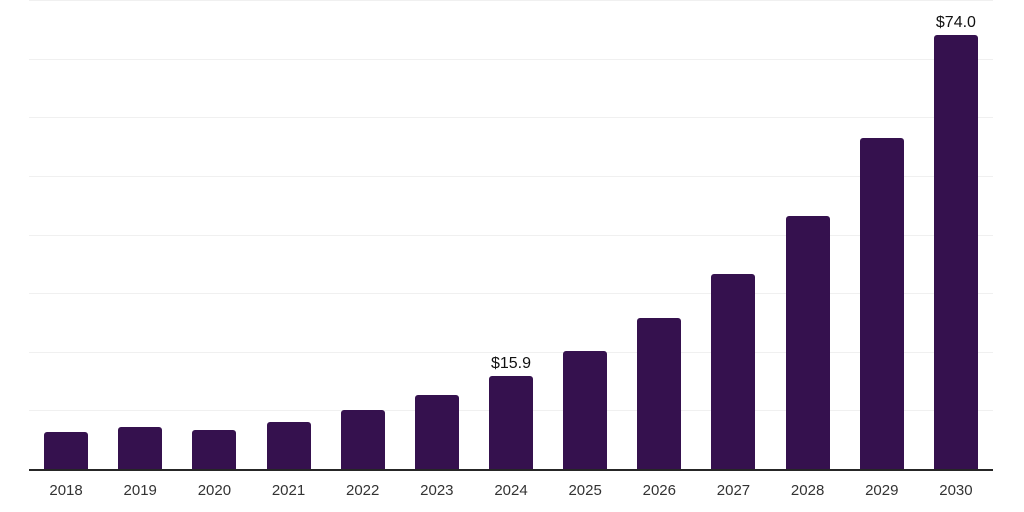 This screenshot has width=1024, height=512. Describe the element at coordinates (585, 490) in the screenshot. I see `x-tick-label-2025: 2025` at that location.